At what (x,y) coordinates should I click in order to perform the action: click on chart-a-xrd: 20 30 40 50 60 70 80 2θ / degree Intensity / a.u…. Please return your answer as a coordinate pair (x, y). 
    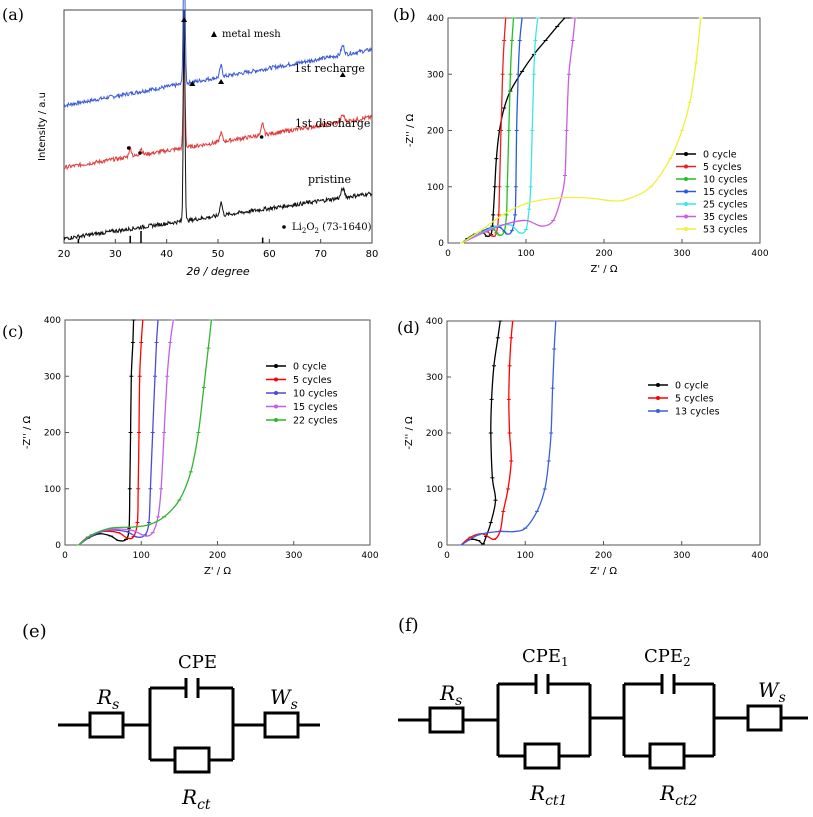
    Looking at the image, I should click on (207, 139).